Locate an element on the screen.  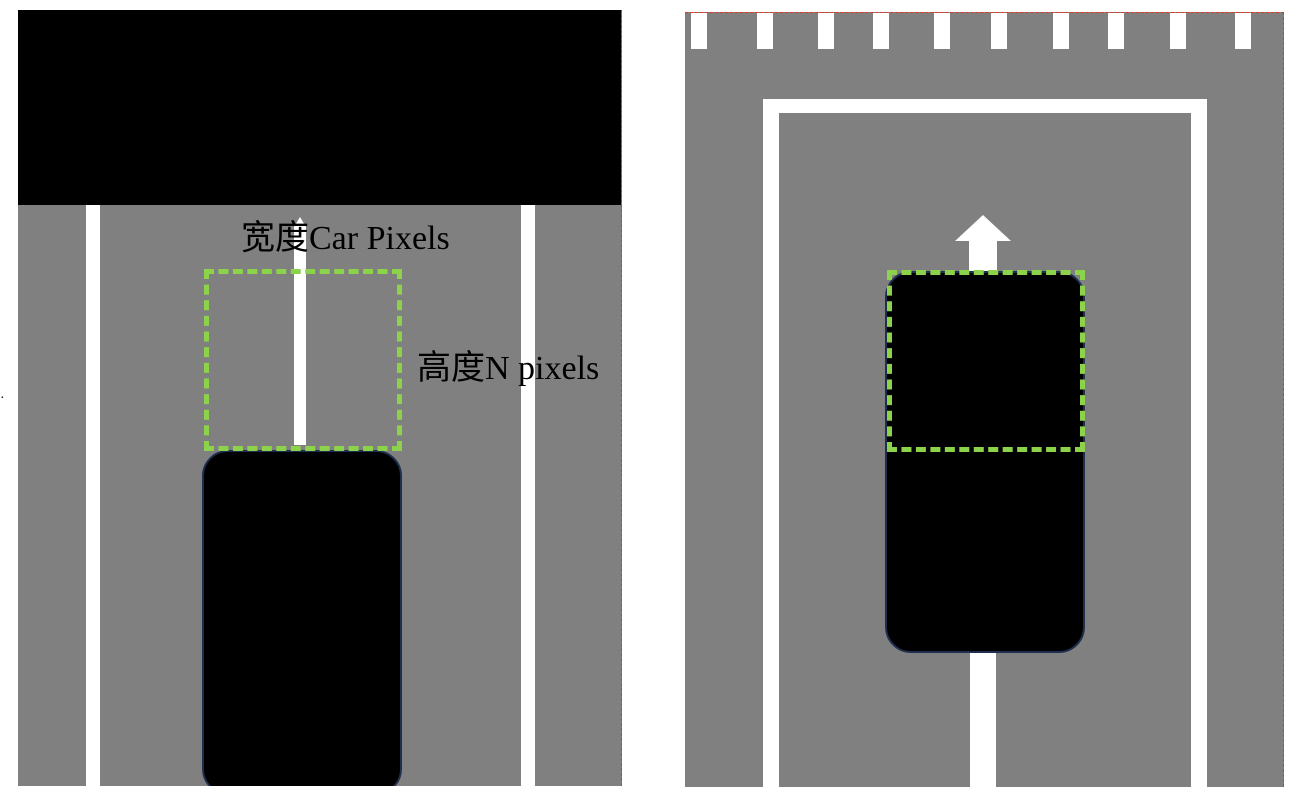
black-mask-band is located at coordinates (319, 107).